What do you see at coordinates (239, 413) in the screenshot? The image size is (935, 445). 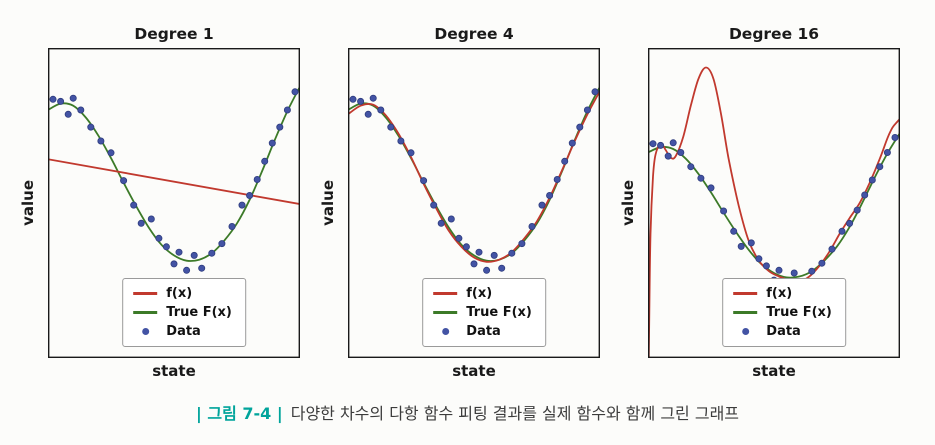 I see `caption-label: | 그림 7-4 |` at bounding box center [239, 413].